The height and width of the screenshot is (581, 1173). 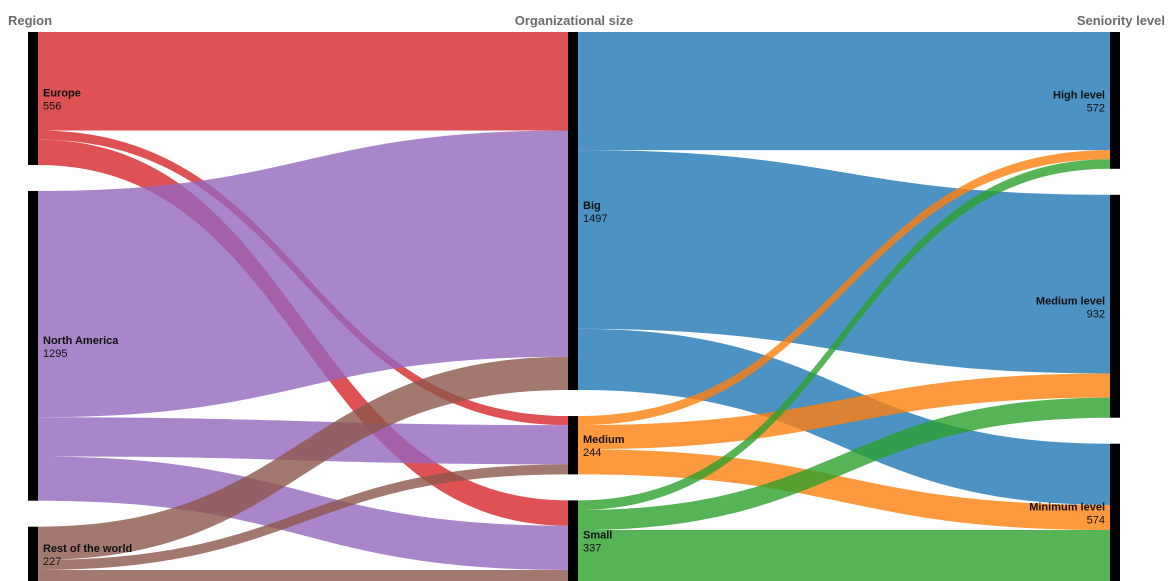 What do you see at coordinates (604, 440) in the screenshot?
I see `node-label-medium: Medium` at bounding box center [604, 440].